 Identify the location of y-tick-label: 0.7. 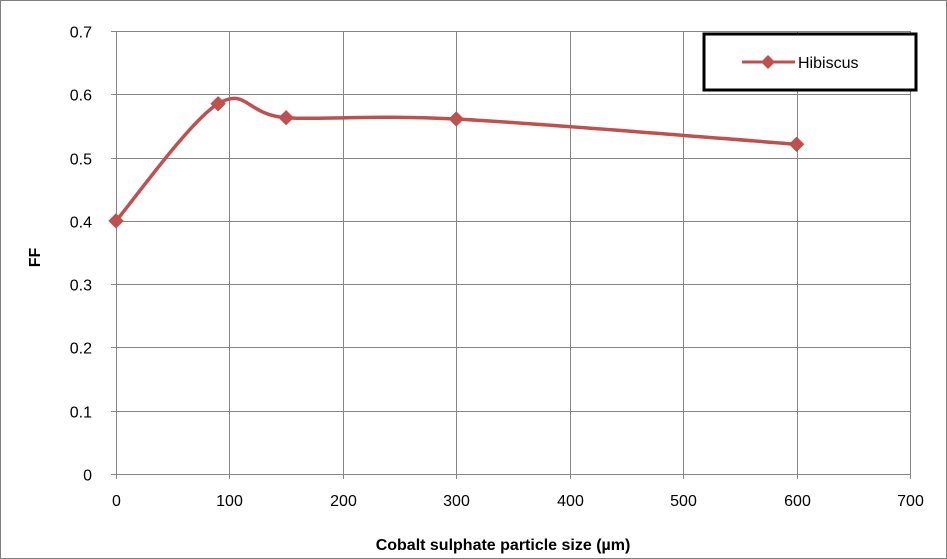
(81, 33).